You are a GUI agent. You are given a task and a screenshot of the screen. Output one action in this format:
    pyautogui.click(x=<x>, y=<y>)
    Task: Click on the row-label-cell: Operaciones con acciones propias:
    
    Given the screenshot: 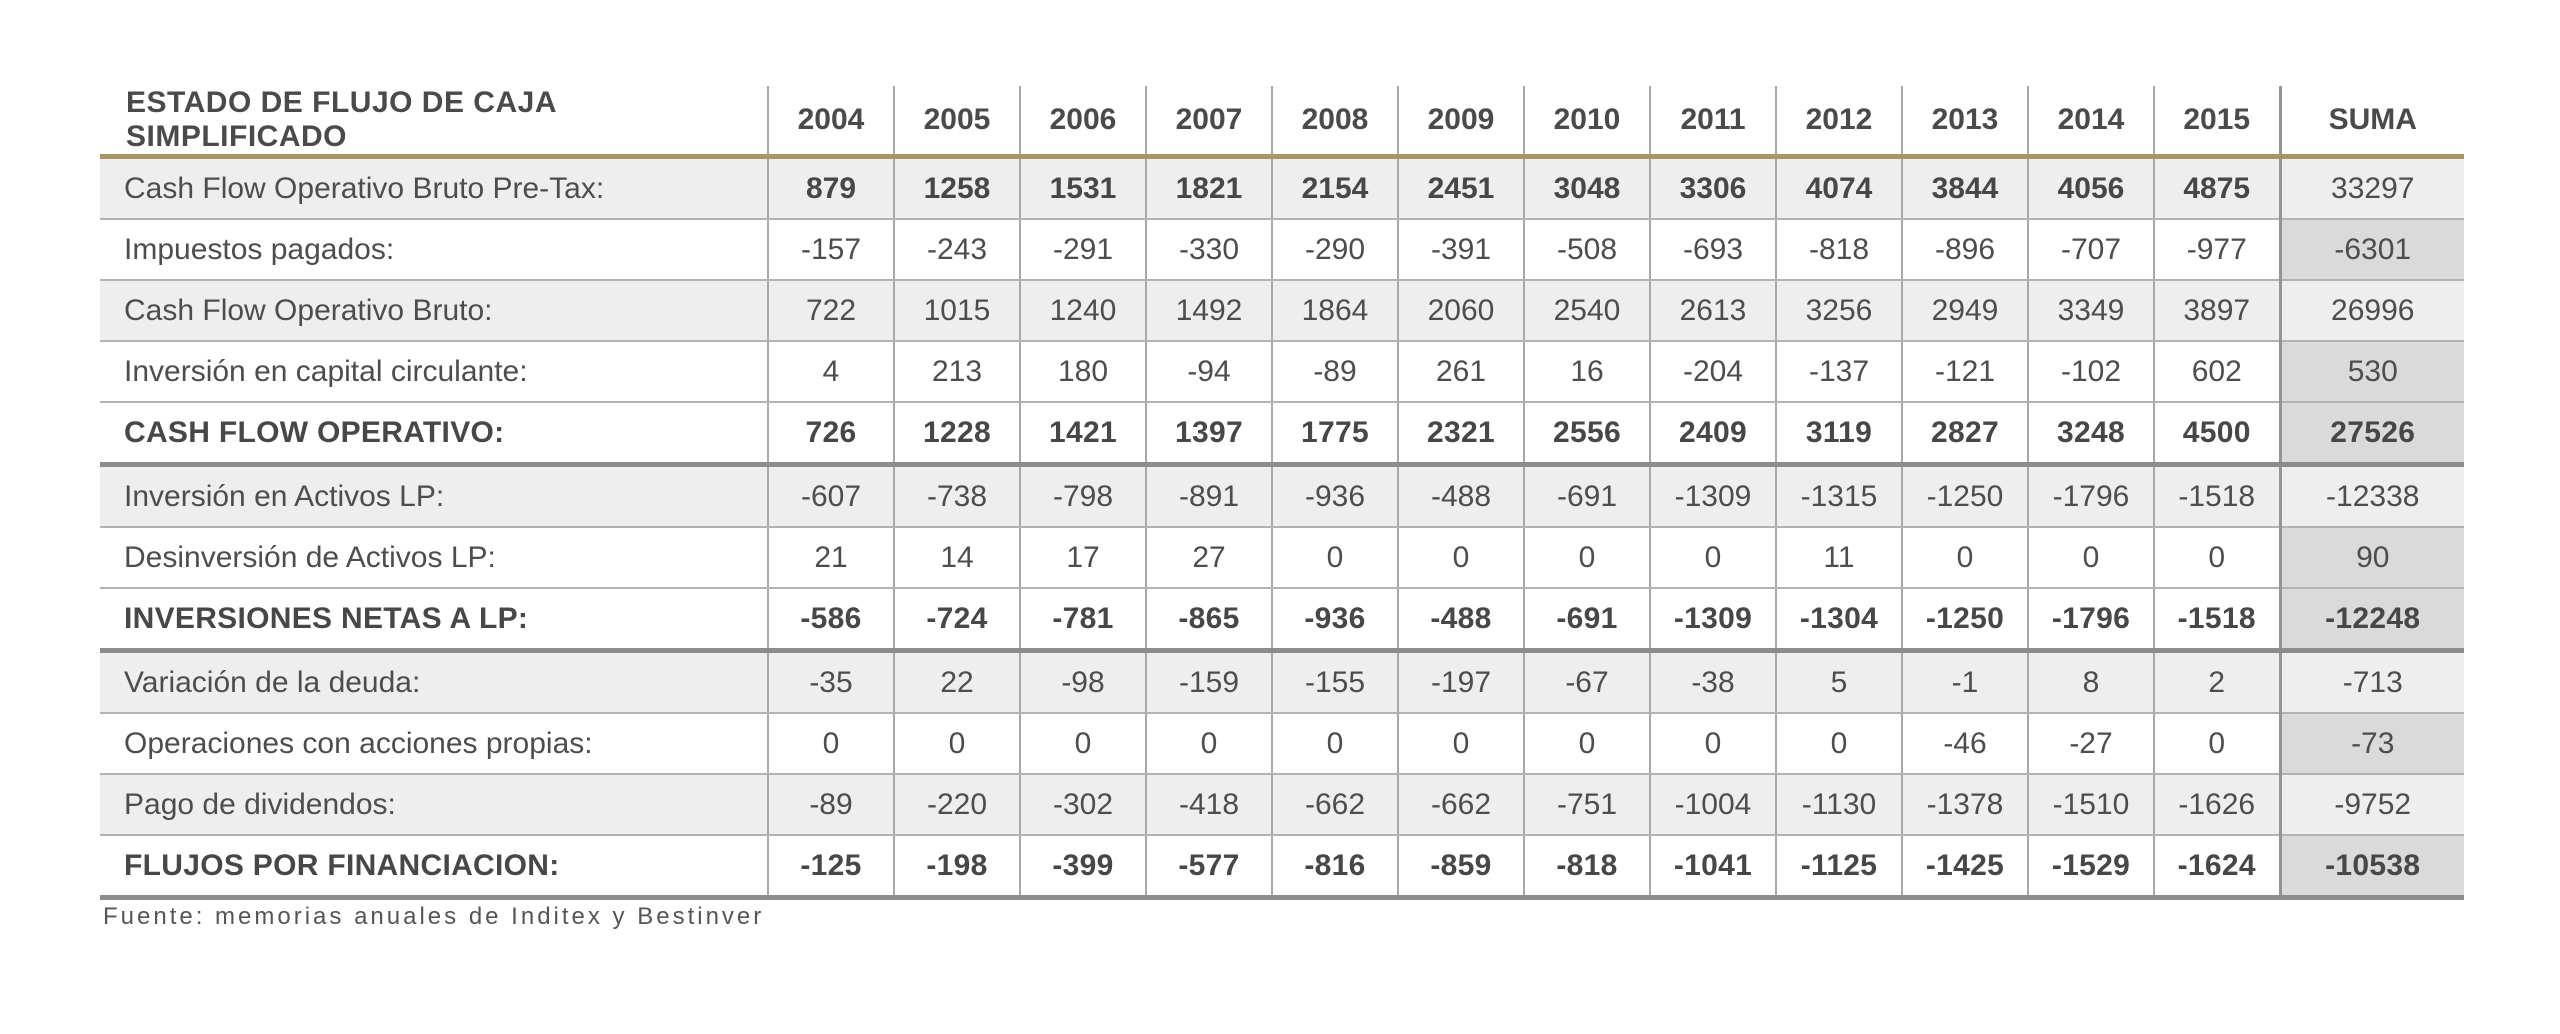 What is the action you would take?
    pyautogui.click(x=434, y=744)
    